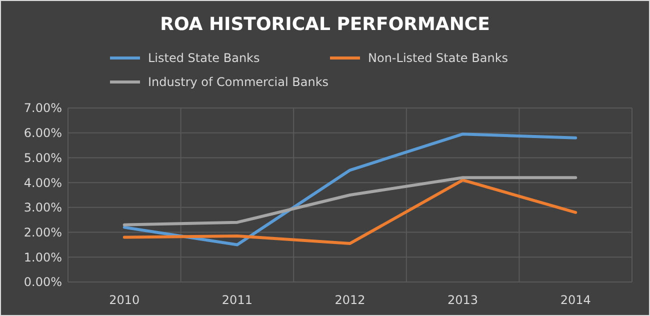  I want to click on y-tick-label: 6.00%, so click(43, 133).